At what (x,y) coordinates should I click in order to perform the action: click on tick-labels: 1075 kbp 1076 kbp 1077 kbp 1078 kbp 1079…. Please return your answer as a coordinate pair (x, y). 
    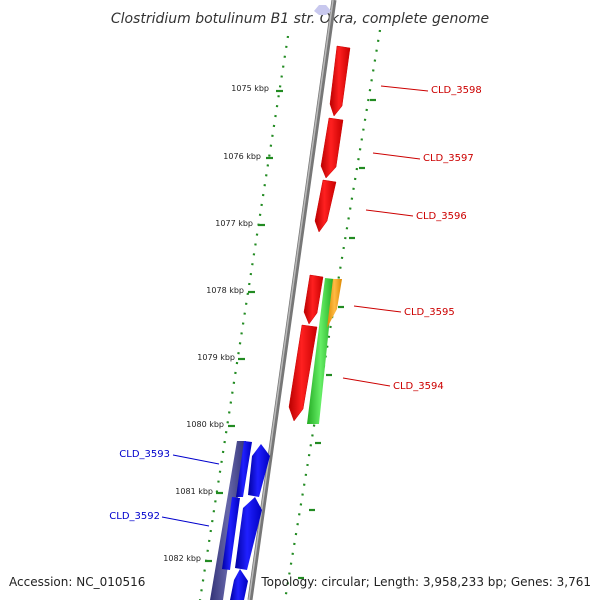
    Looking at the image, I should click on (216, 323).